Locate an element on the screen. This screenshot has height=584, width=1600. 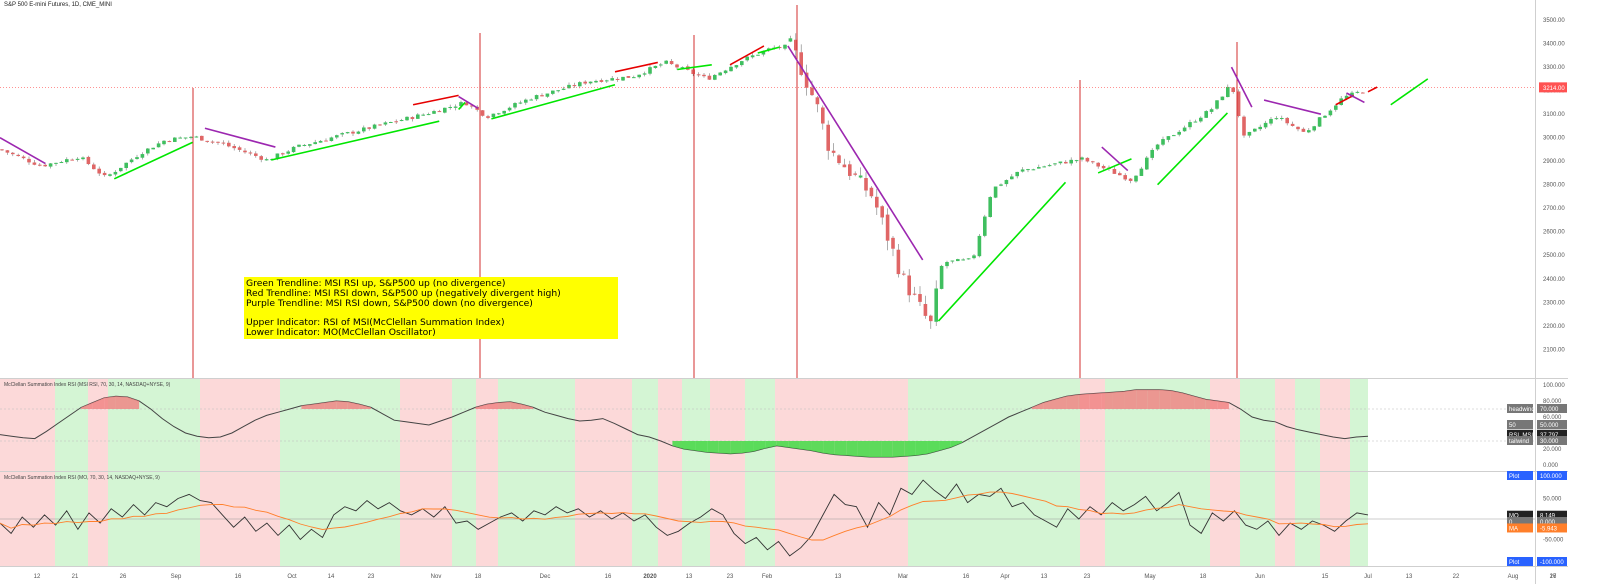
ma-value-value-box is located at coordinates (1552, 528).